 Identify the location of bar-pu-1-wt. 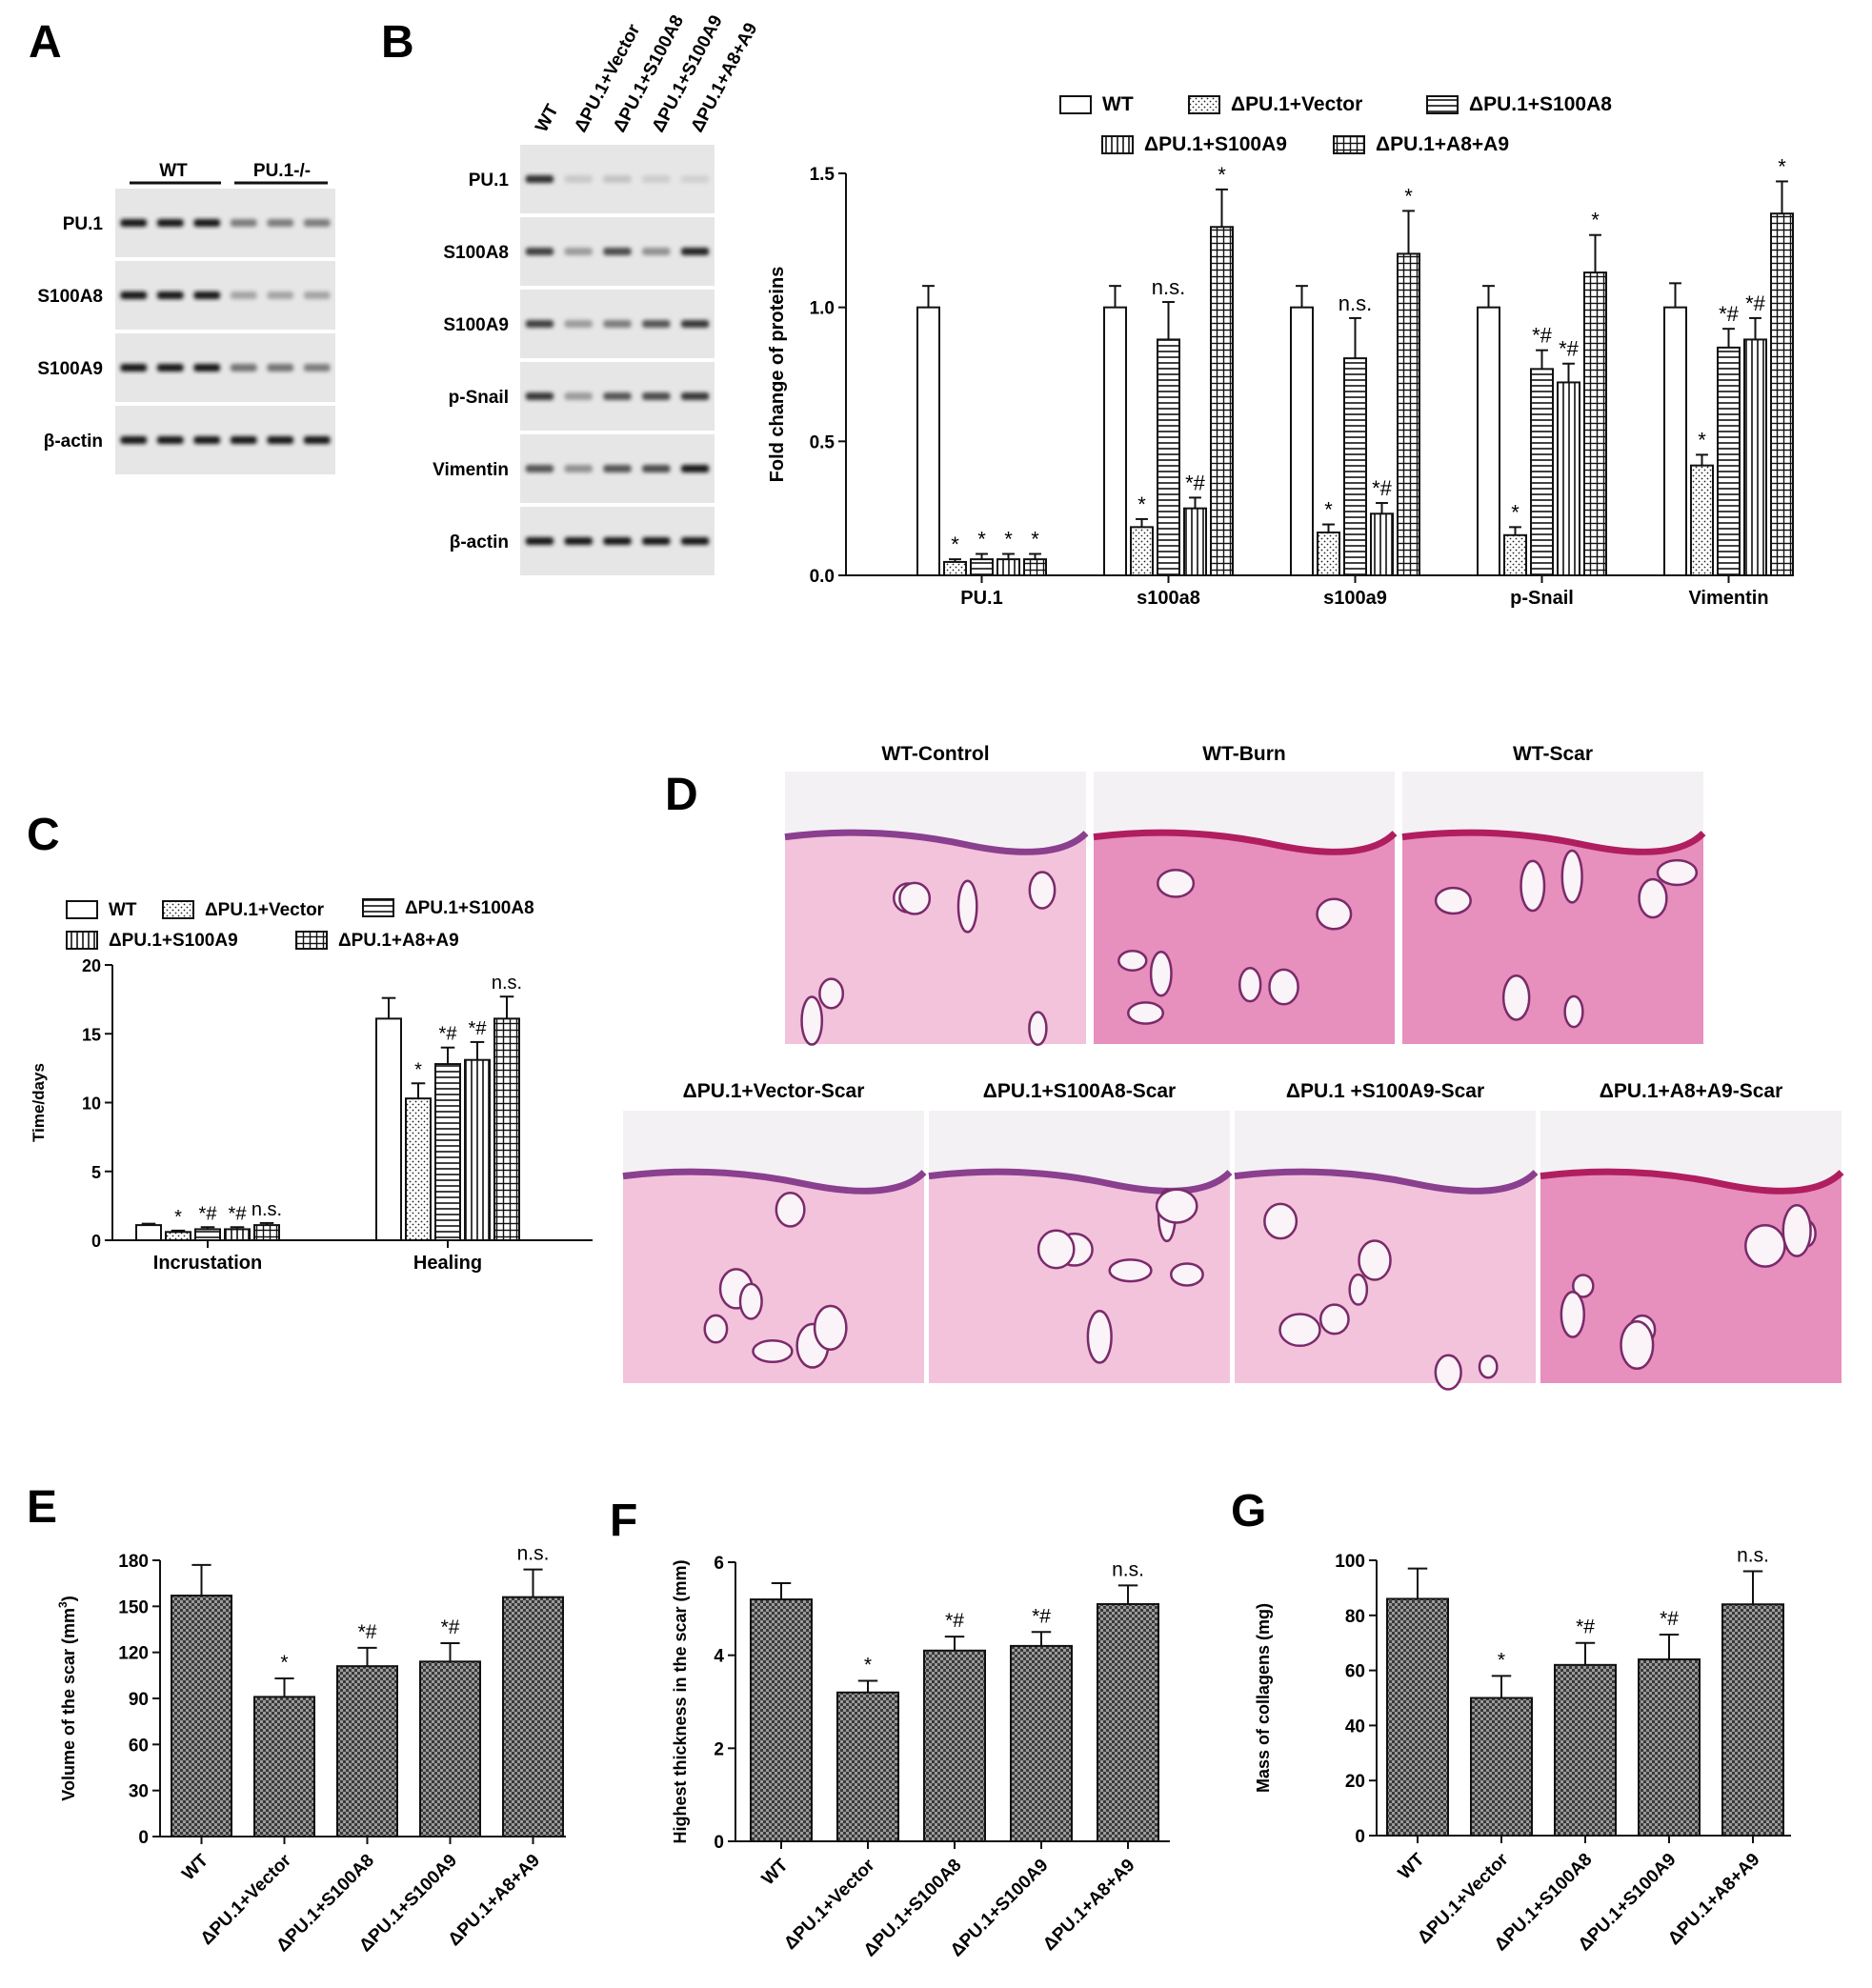
(928, 441).